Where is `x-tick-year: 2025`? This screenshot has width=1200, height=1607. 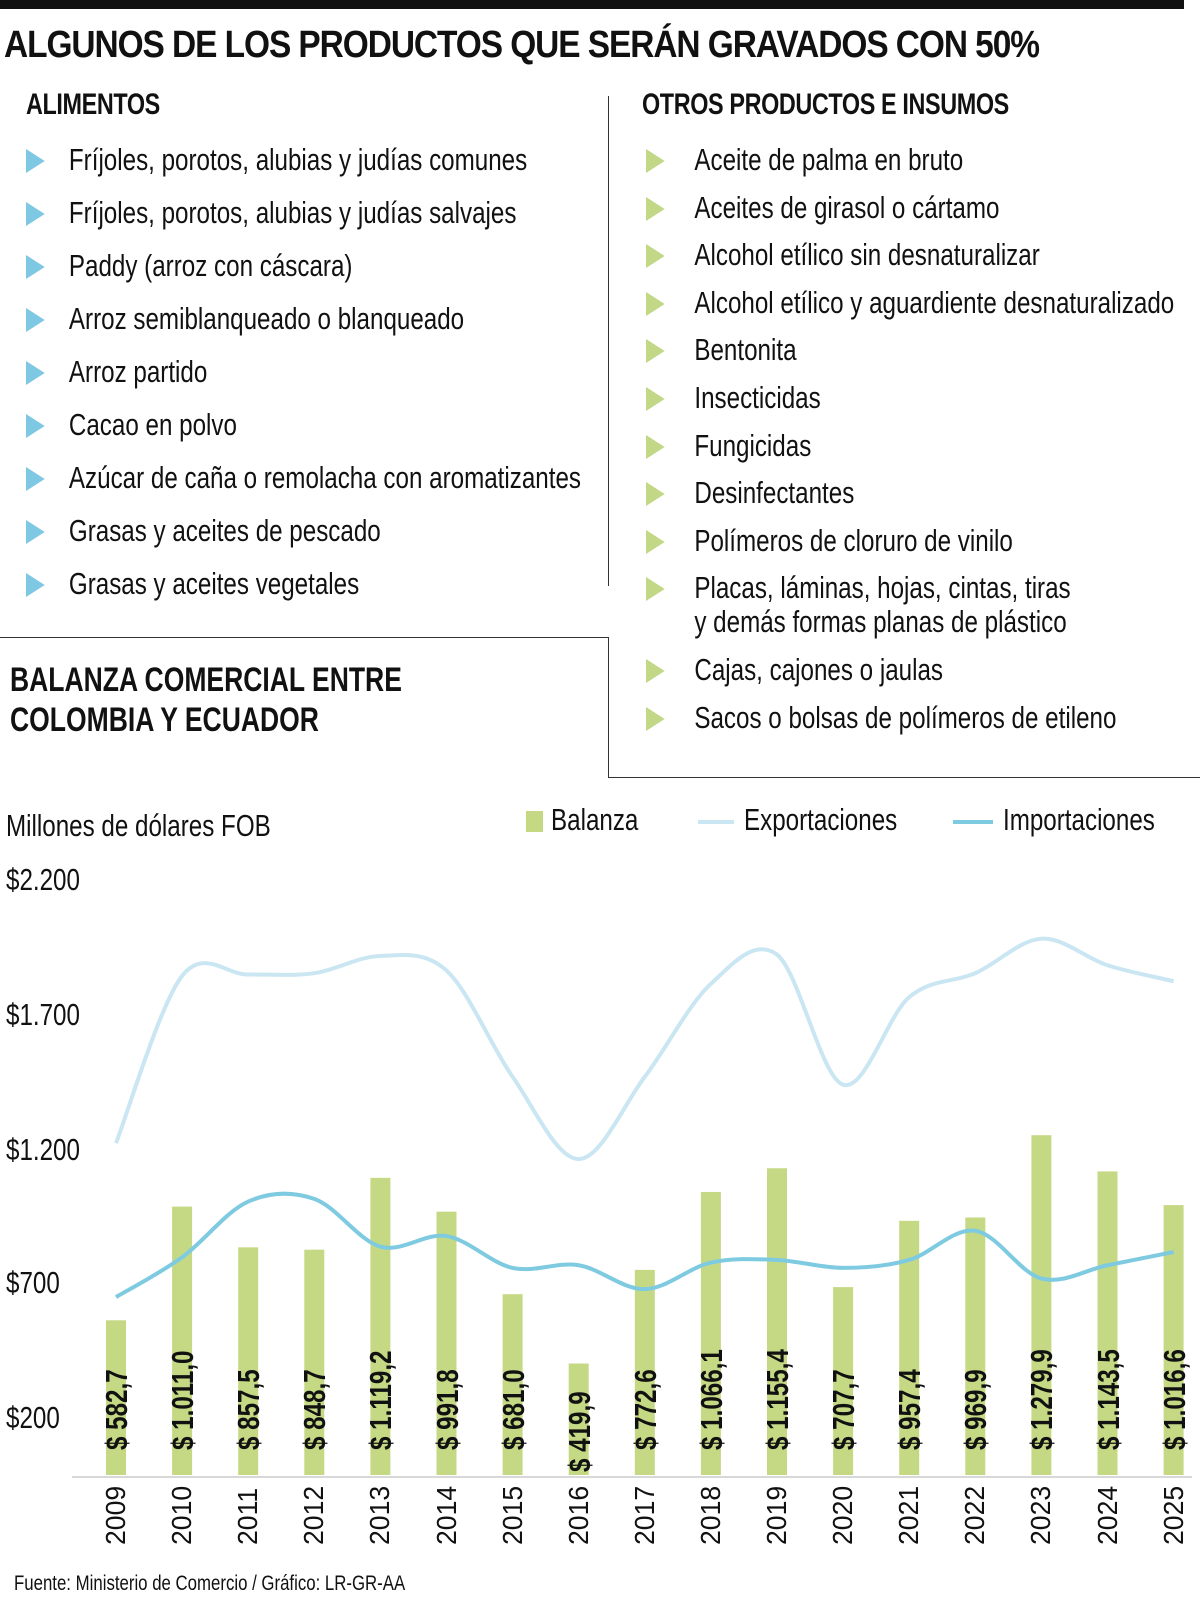 x-tick-year: 2025 is located at coordinates (1173, 1515).